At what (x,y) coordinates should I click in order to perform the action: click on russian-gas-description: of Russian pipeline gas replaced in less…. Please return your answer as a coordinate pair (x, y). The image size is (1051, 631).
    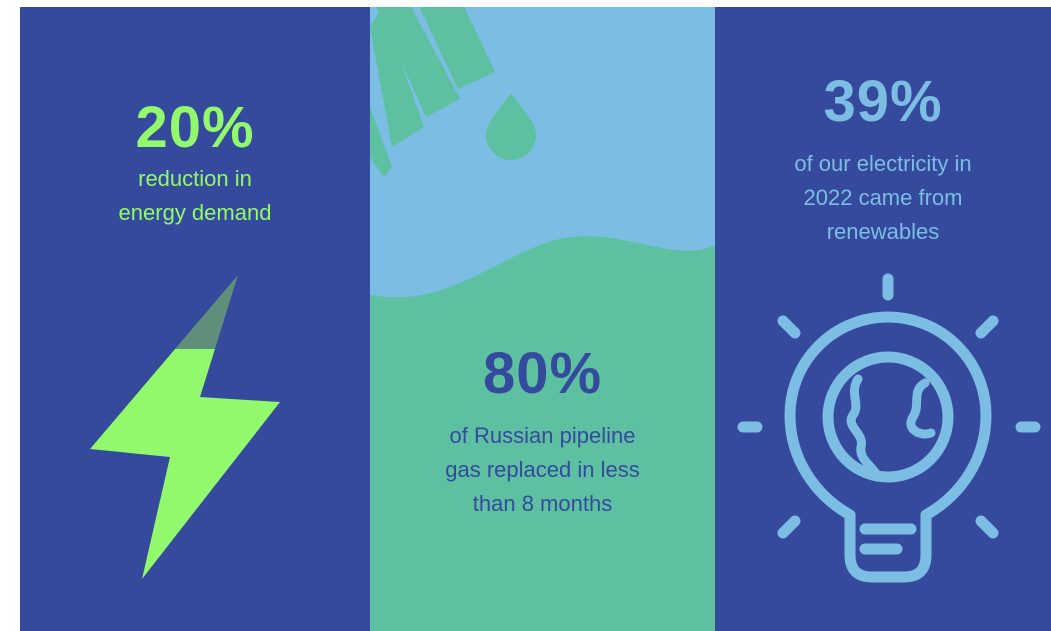
    Looking at the image, I should click on (542, 469).